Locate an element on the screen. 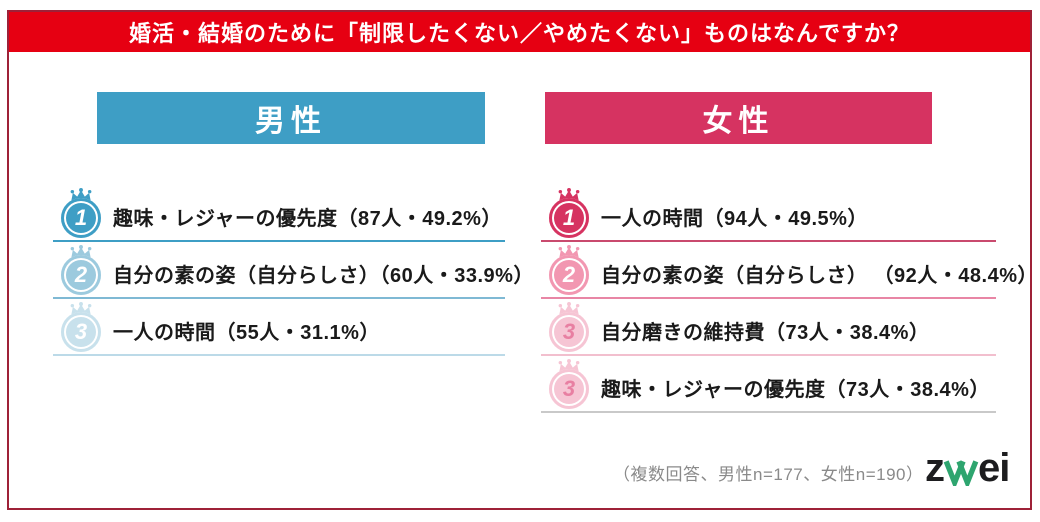 The width and height of the screenshot is (1040, 522). ranking-item-label: 趣味・レジャーの優先度（87人・49.2%） is located at coordinates (307, 219).